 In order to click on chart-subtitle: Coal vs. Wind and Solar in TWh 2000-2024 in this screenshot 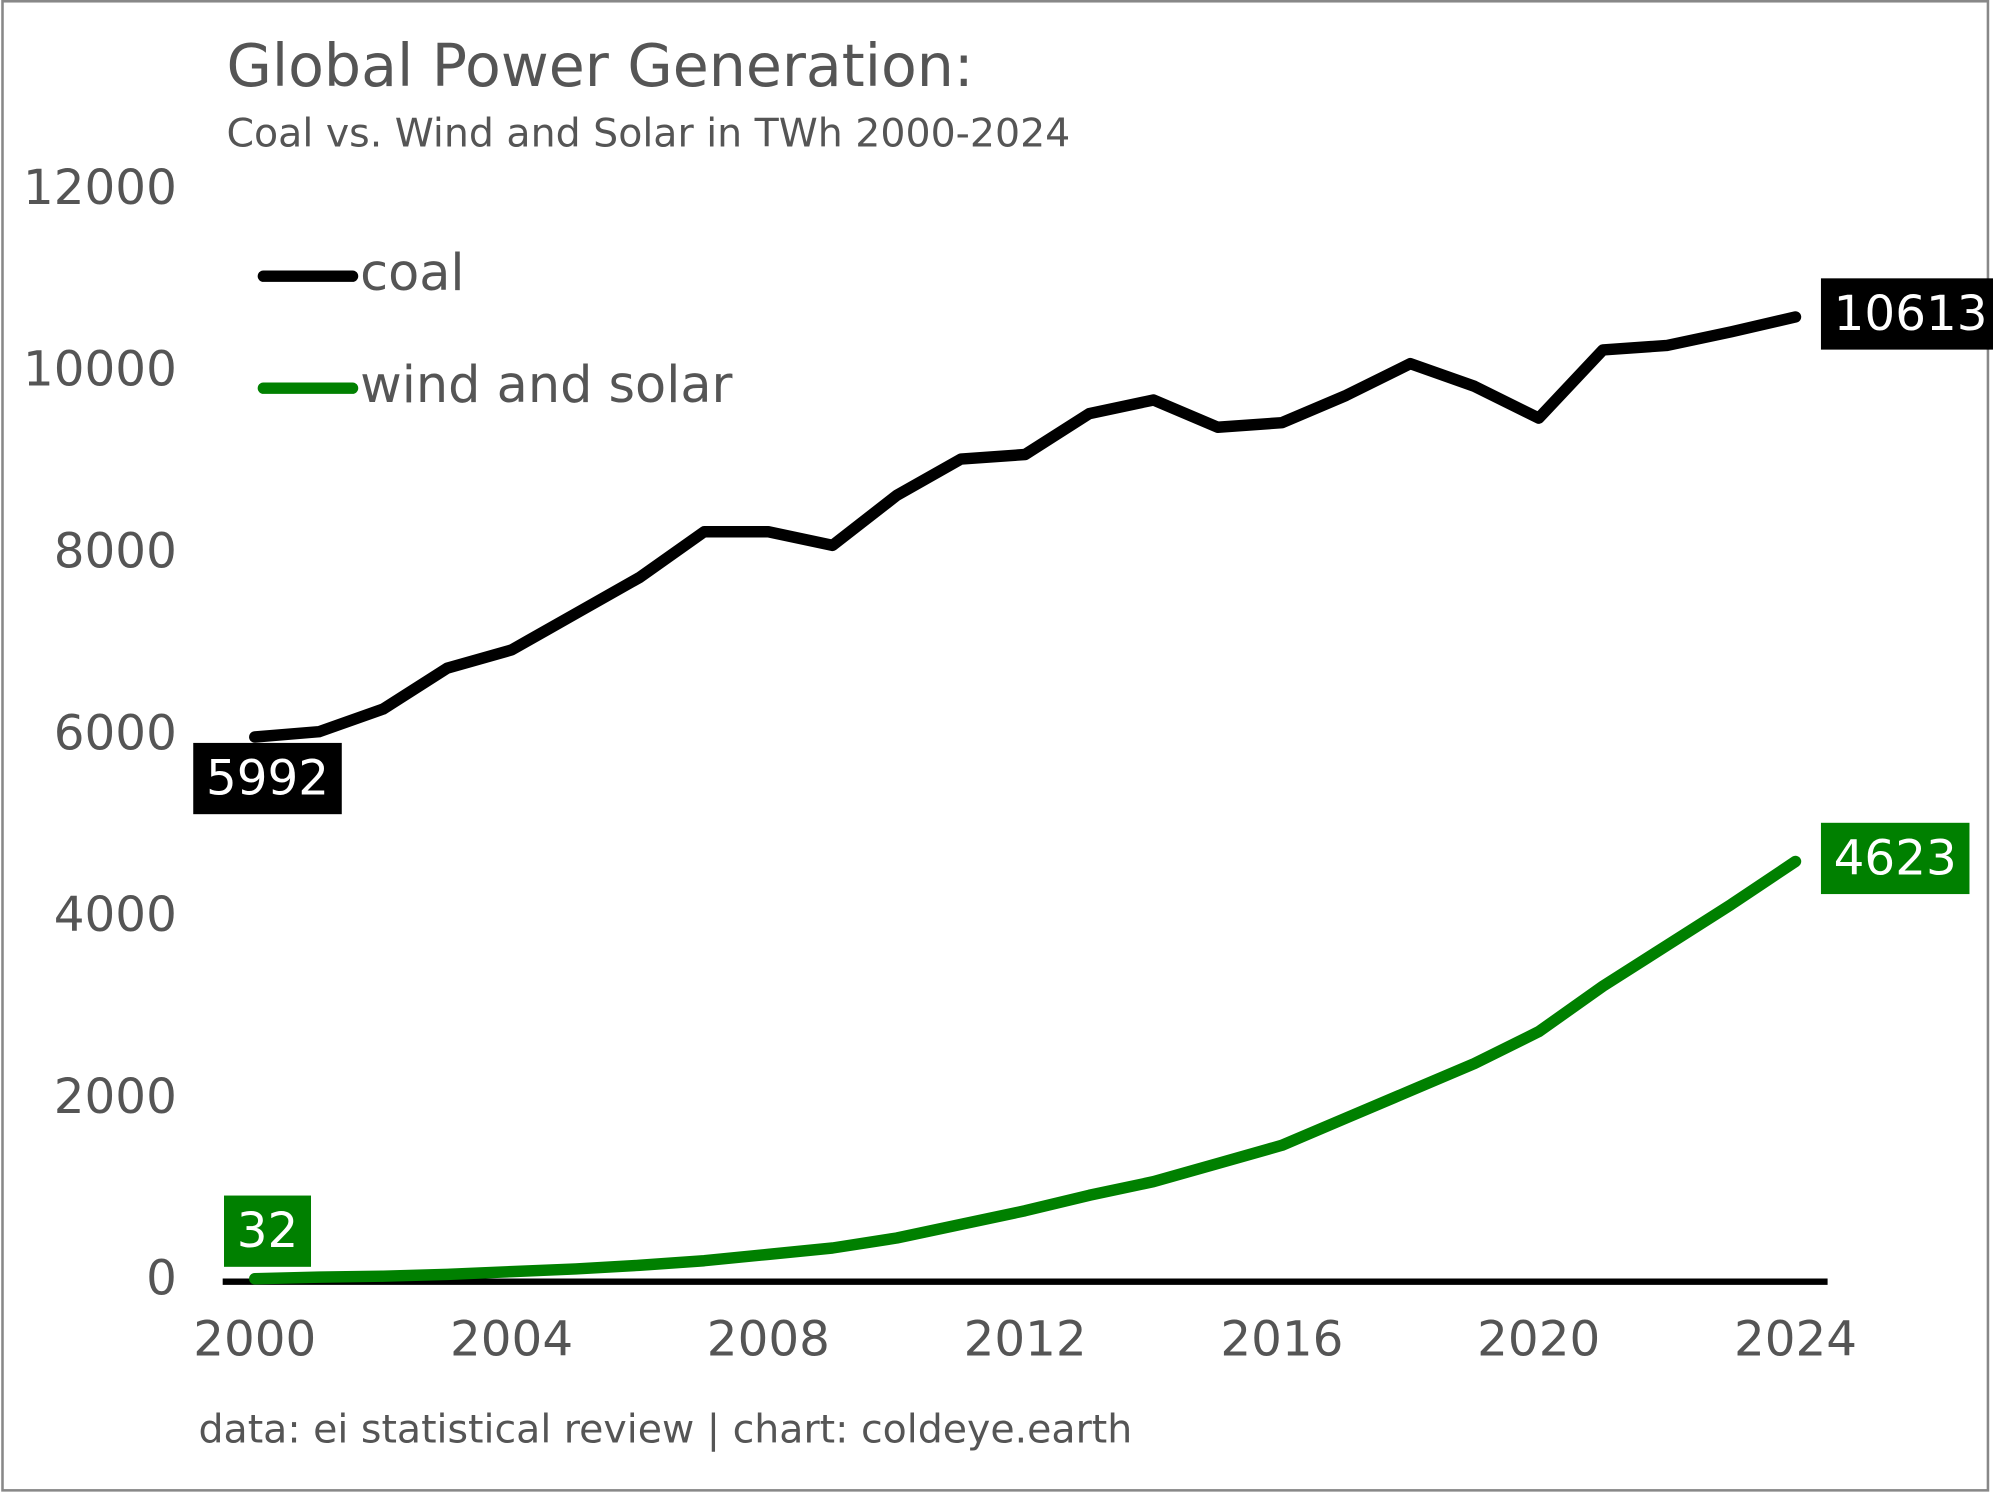, I will do `click(649, 134)`.